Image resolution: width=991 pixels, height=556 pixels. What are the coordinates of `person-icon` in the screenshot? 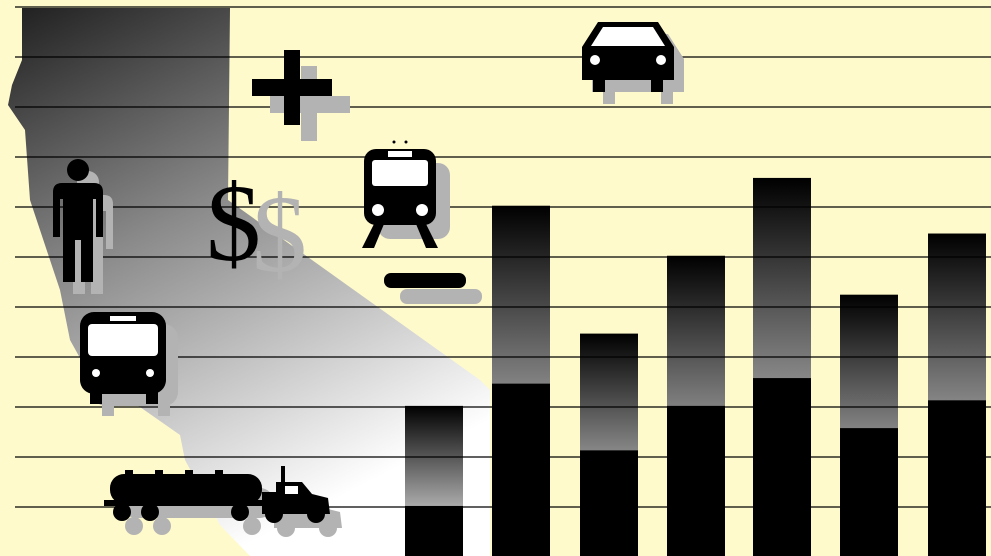 It's located at (83, 226).